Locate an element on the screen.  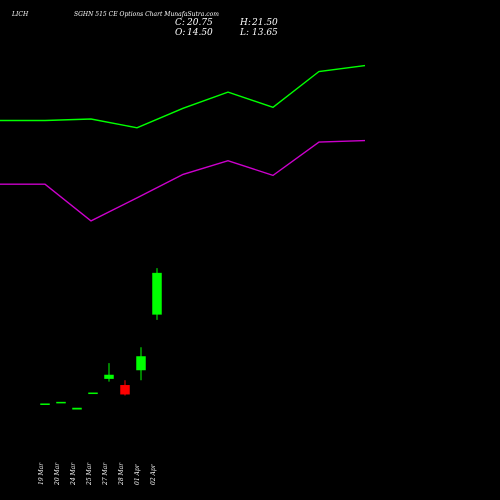
low-value: 13.65 is located at coordinates (265, 33).